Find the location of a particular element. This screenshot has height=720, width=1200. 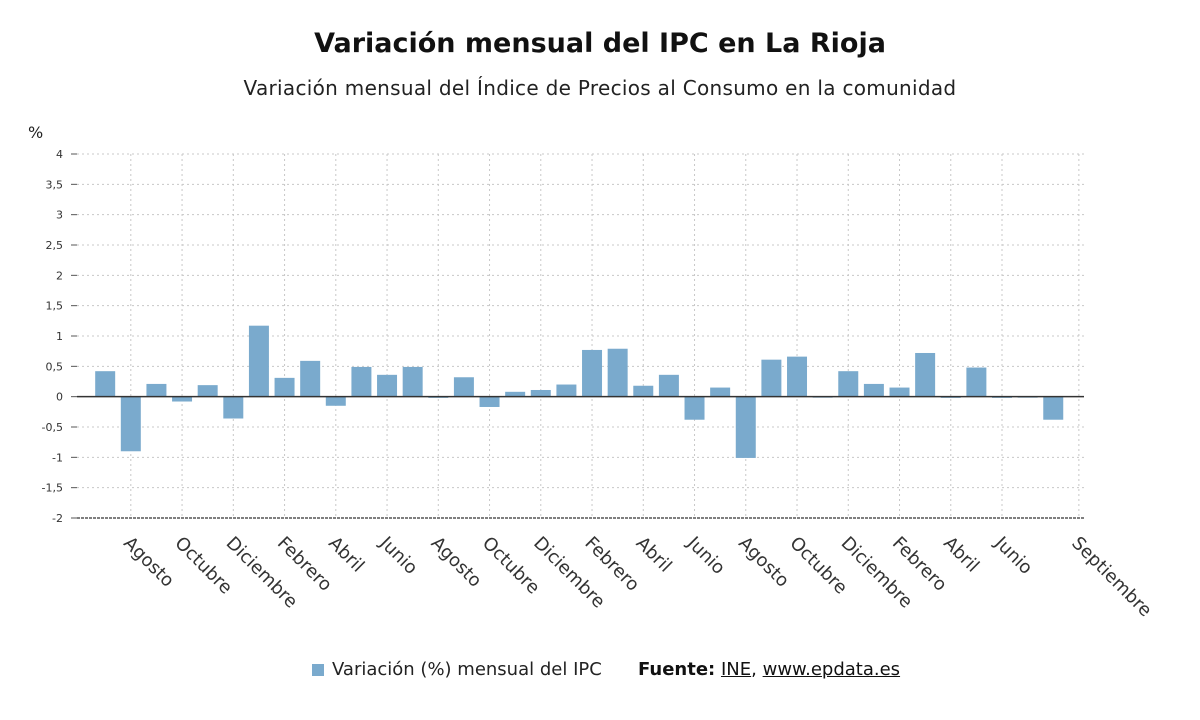

legend-swatch is located at coordinates (318, 669).